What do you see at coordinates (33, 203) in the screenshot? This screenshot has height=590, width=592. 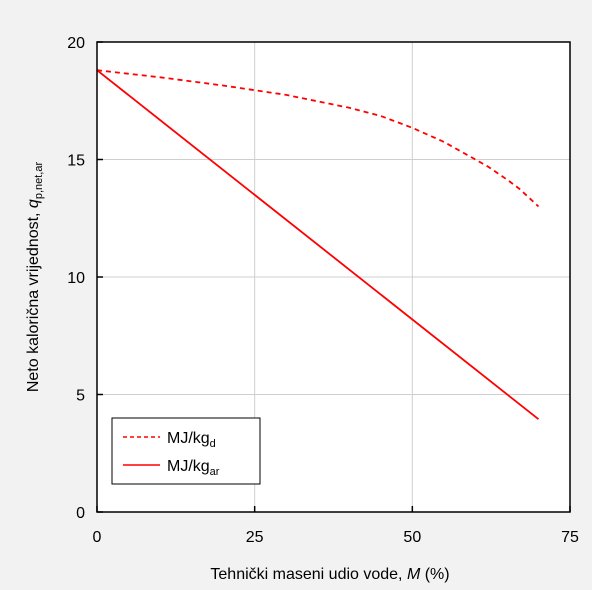 I see `y-axis-label-symbol: q` at bounding box center [33, 203].